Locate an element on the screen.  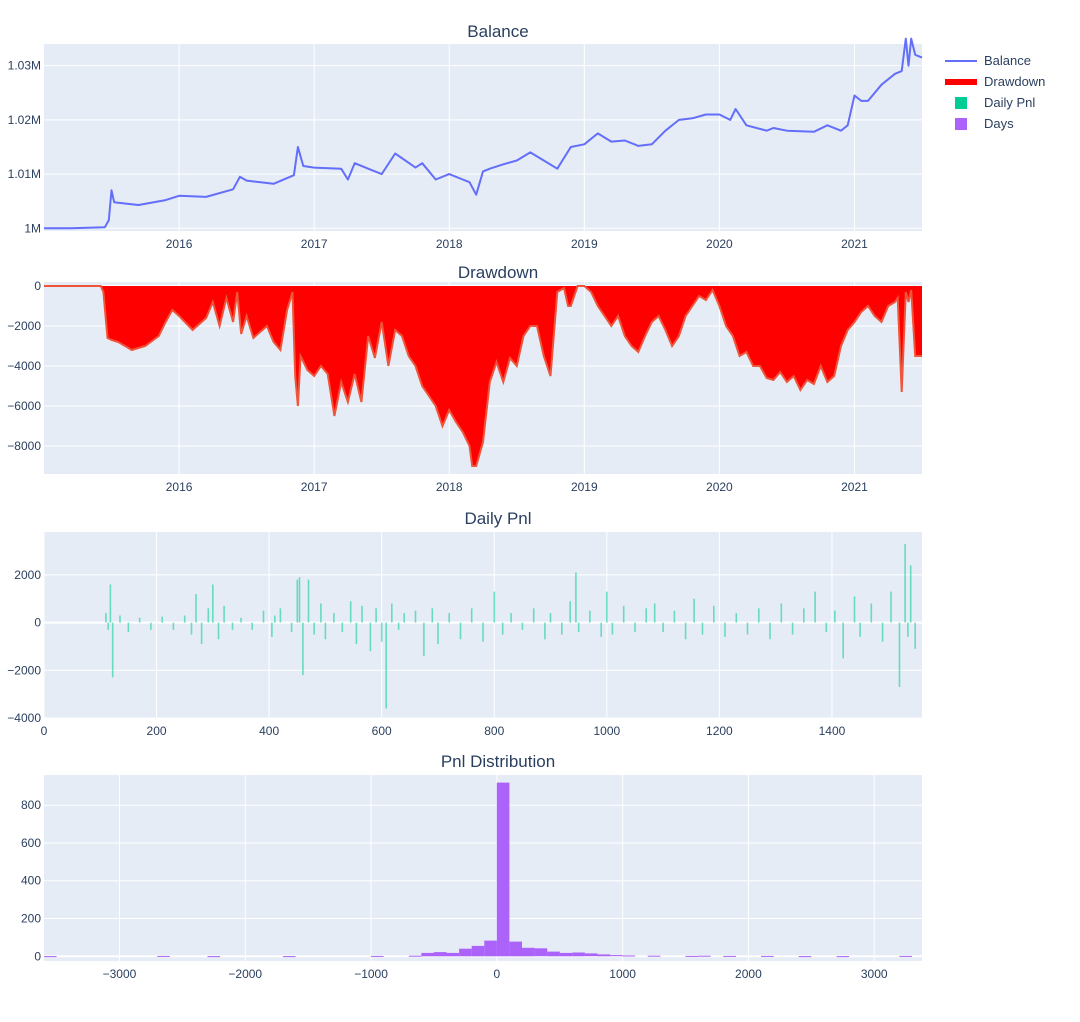
legend-item-drawdown: Drawdown is located at coordinates (995, 81).